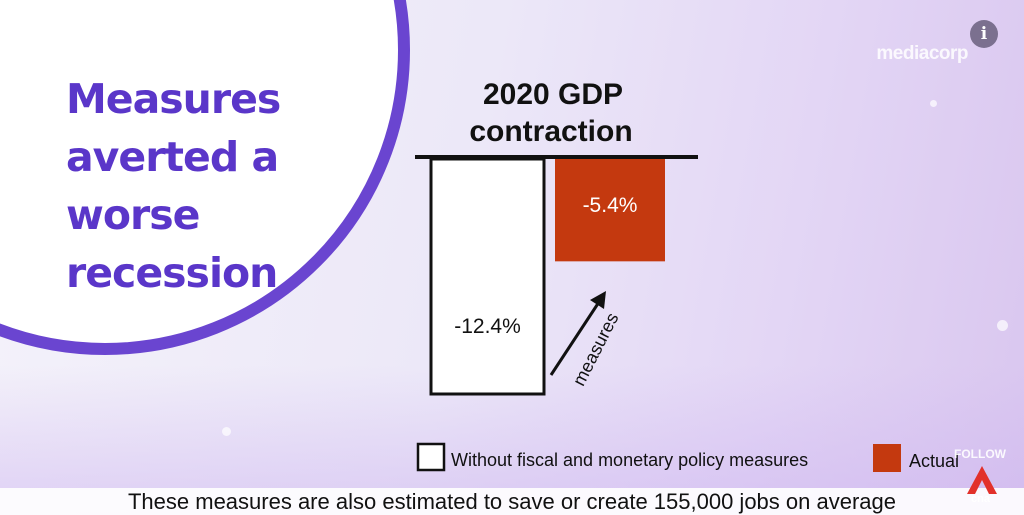 The height and width of the screenshot is (515, 1024). Describe the element at coordinates (984, 34) in the screenshot. I see `info-icon: i` at that location.